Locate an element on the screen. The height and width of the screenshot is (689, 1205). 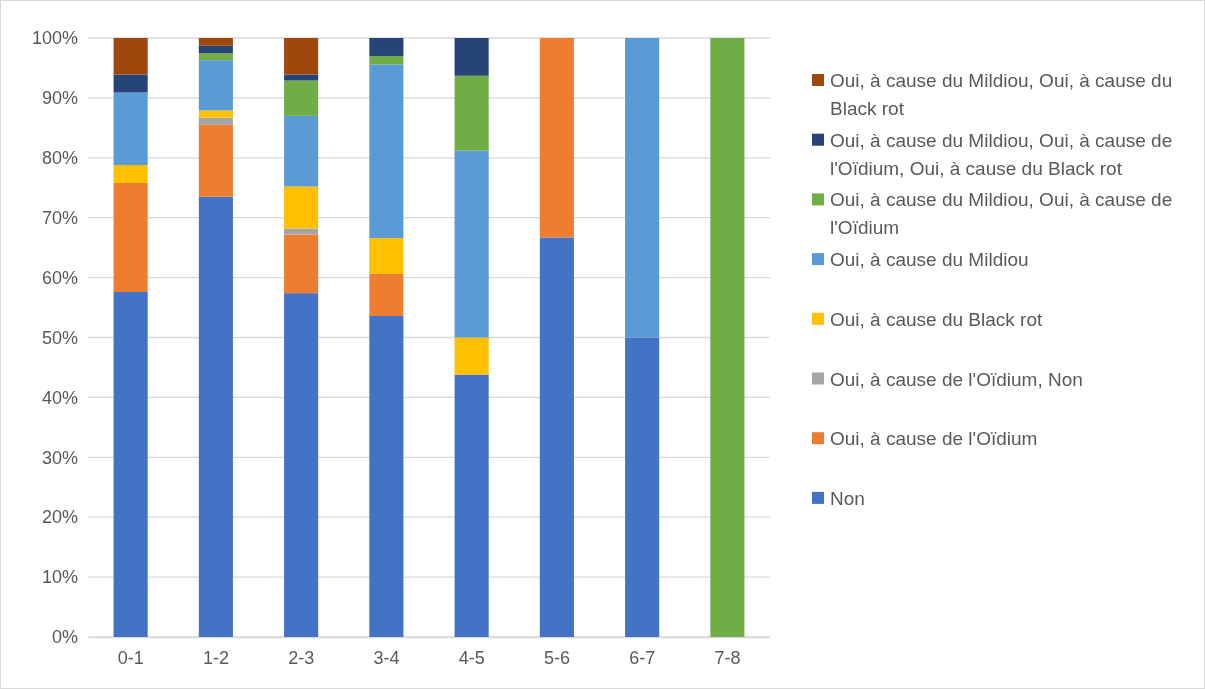
x-tick-label: 4-5 is located at coordinates (471, 657).